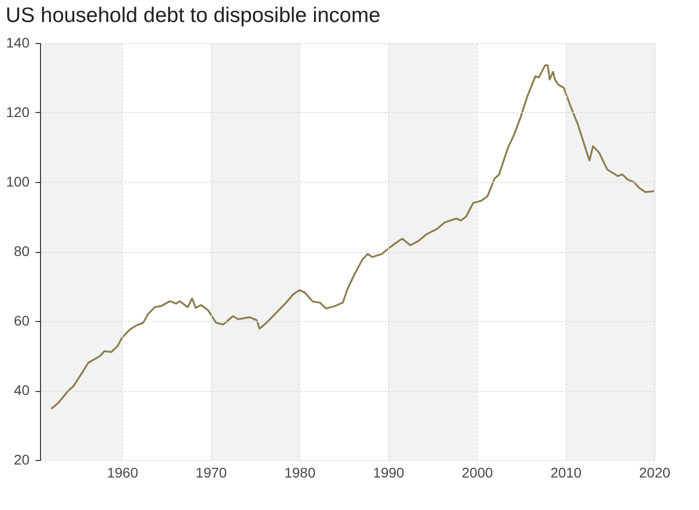 The image size is (699, 510). I want to click on x-tick-label: 1990, so click(388, 472).